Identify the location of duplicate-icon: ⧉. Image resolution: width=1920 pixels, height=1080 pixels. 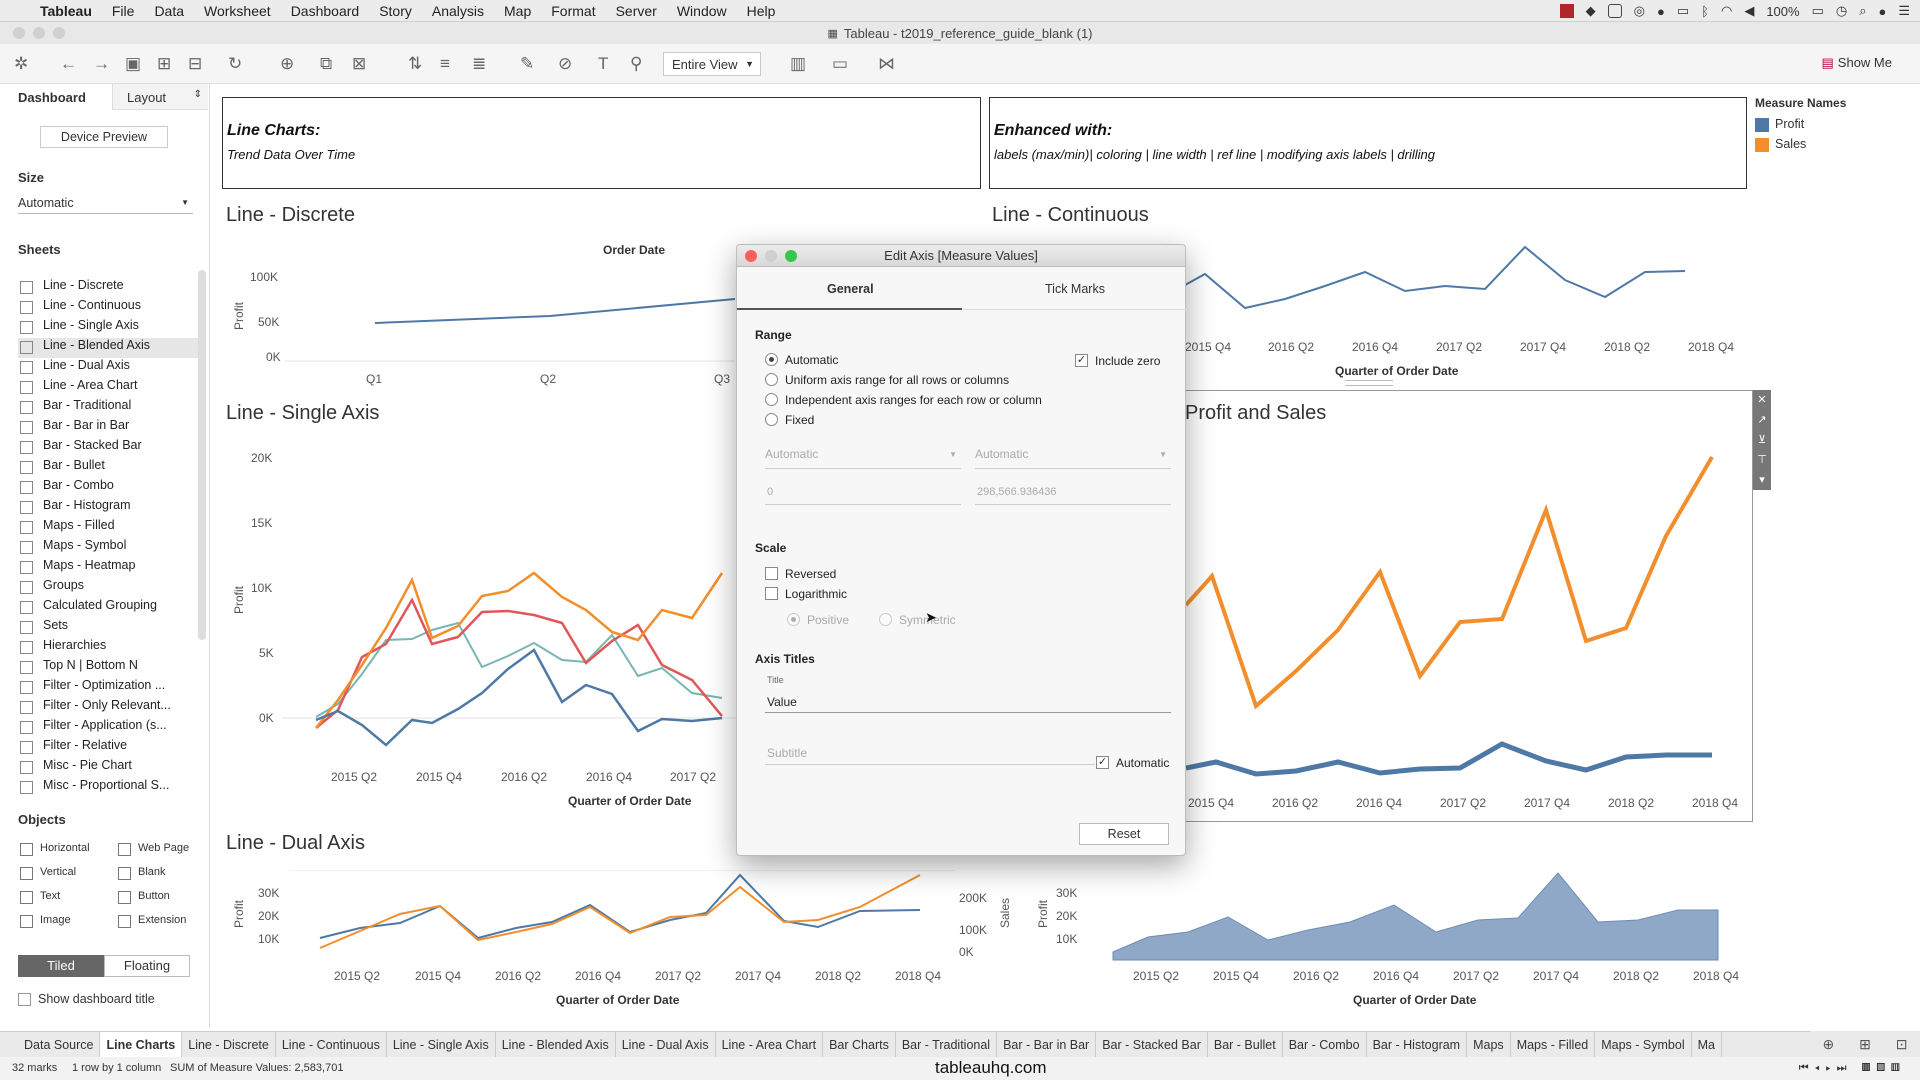
(326, 63).